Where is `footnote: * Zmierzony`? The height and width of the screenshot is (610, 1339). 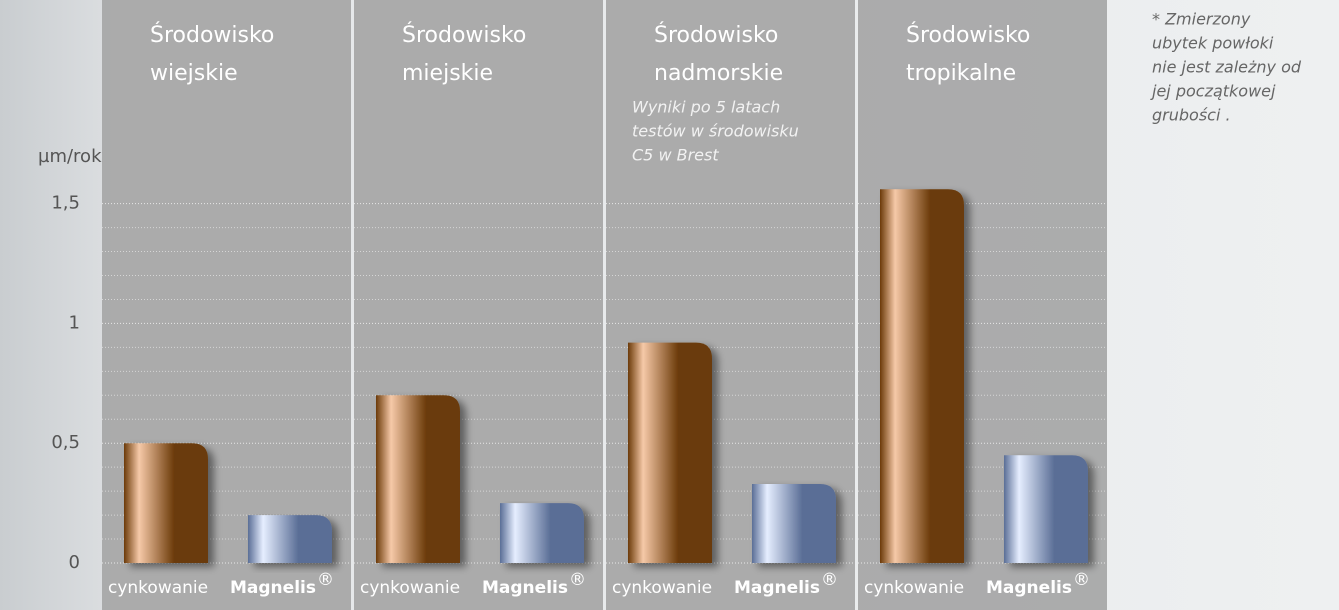
footnote: * Zmierzony is located at coordinates (1201, 19).